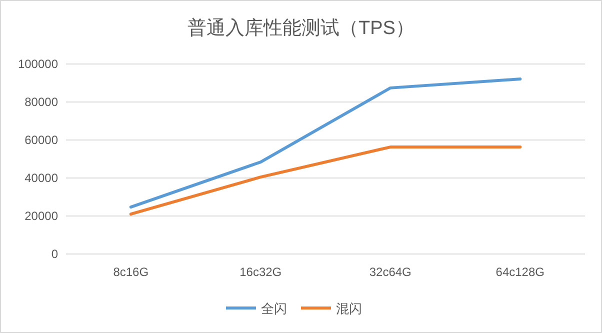  Describe the element at coordinates (301, 28) in the screenshot. I see `chart-title: 普通入库性能测试（TPS）` at that location.